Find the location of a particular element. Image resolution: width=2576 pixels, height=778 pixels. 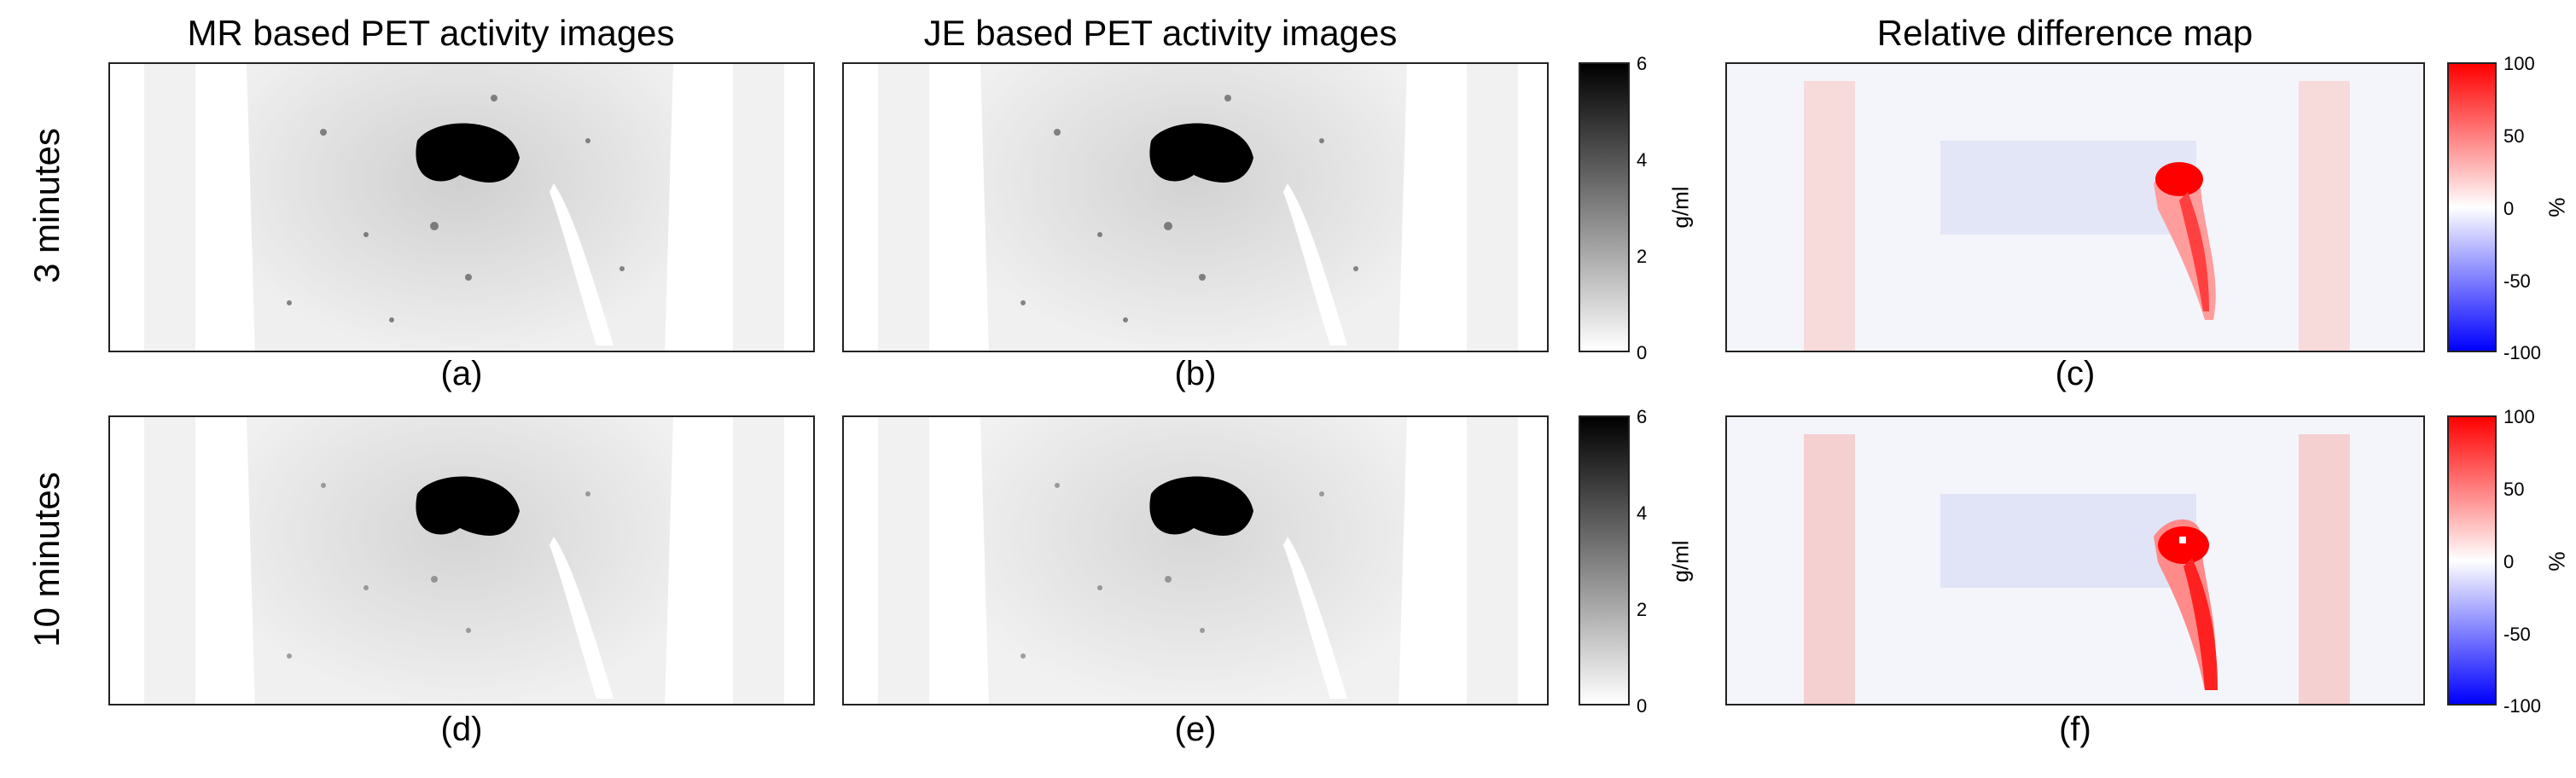

activity-tick-4-bottom: 4 is located at coordinates (1642, 513).